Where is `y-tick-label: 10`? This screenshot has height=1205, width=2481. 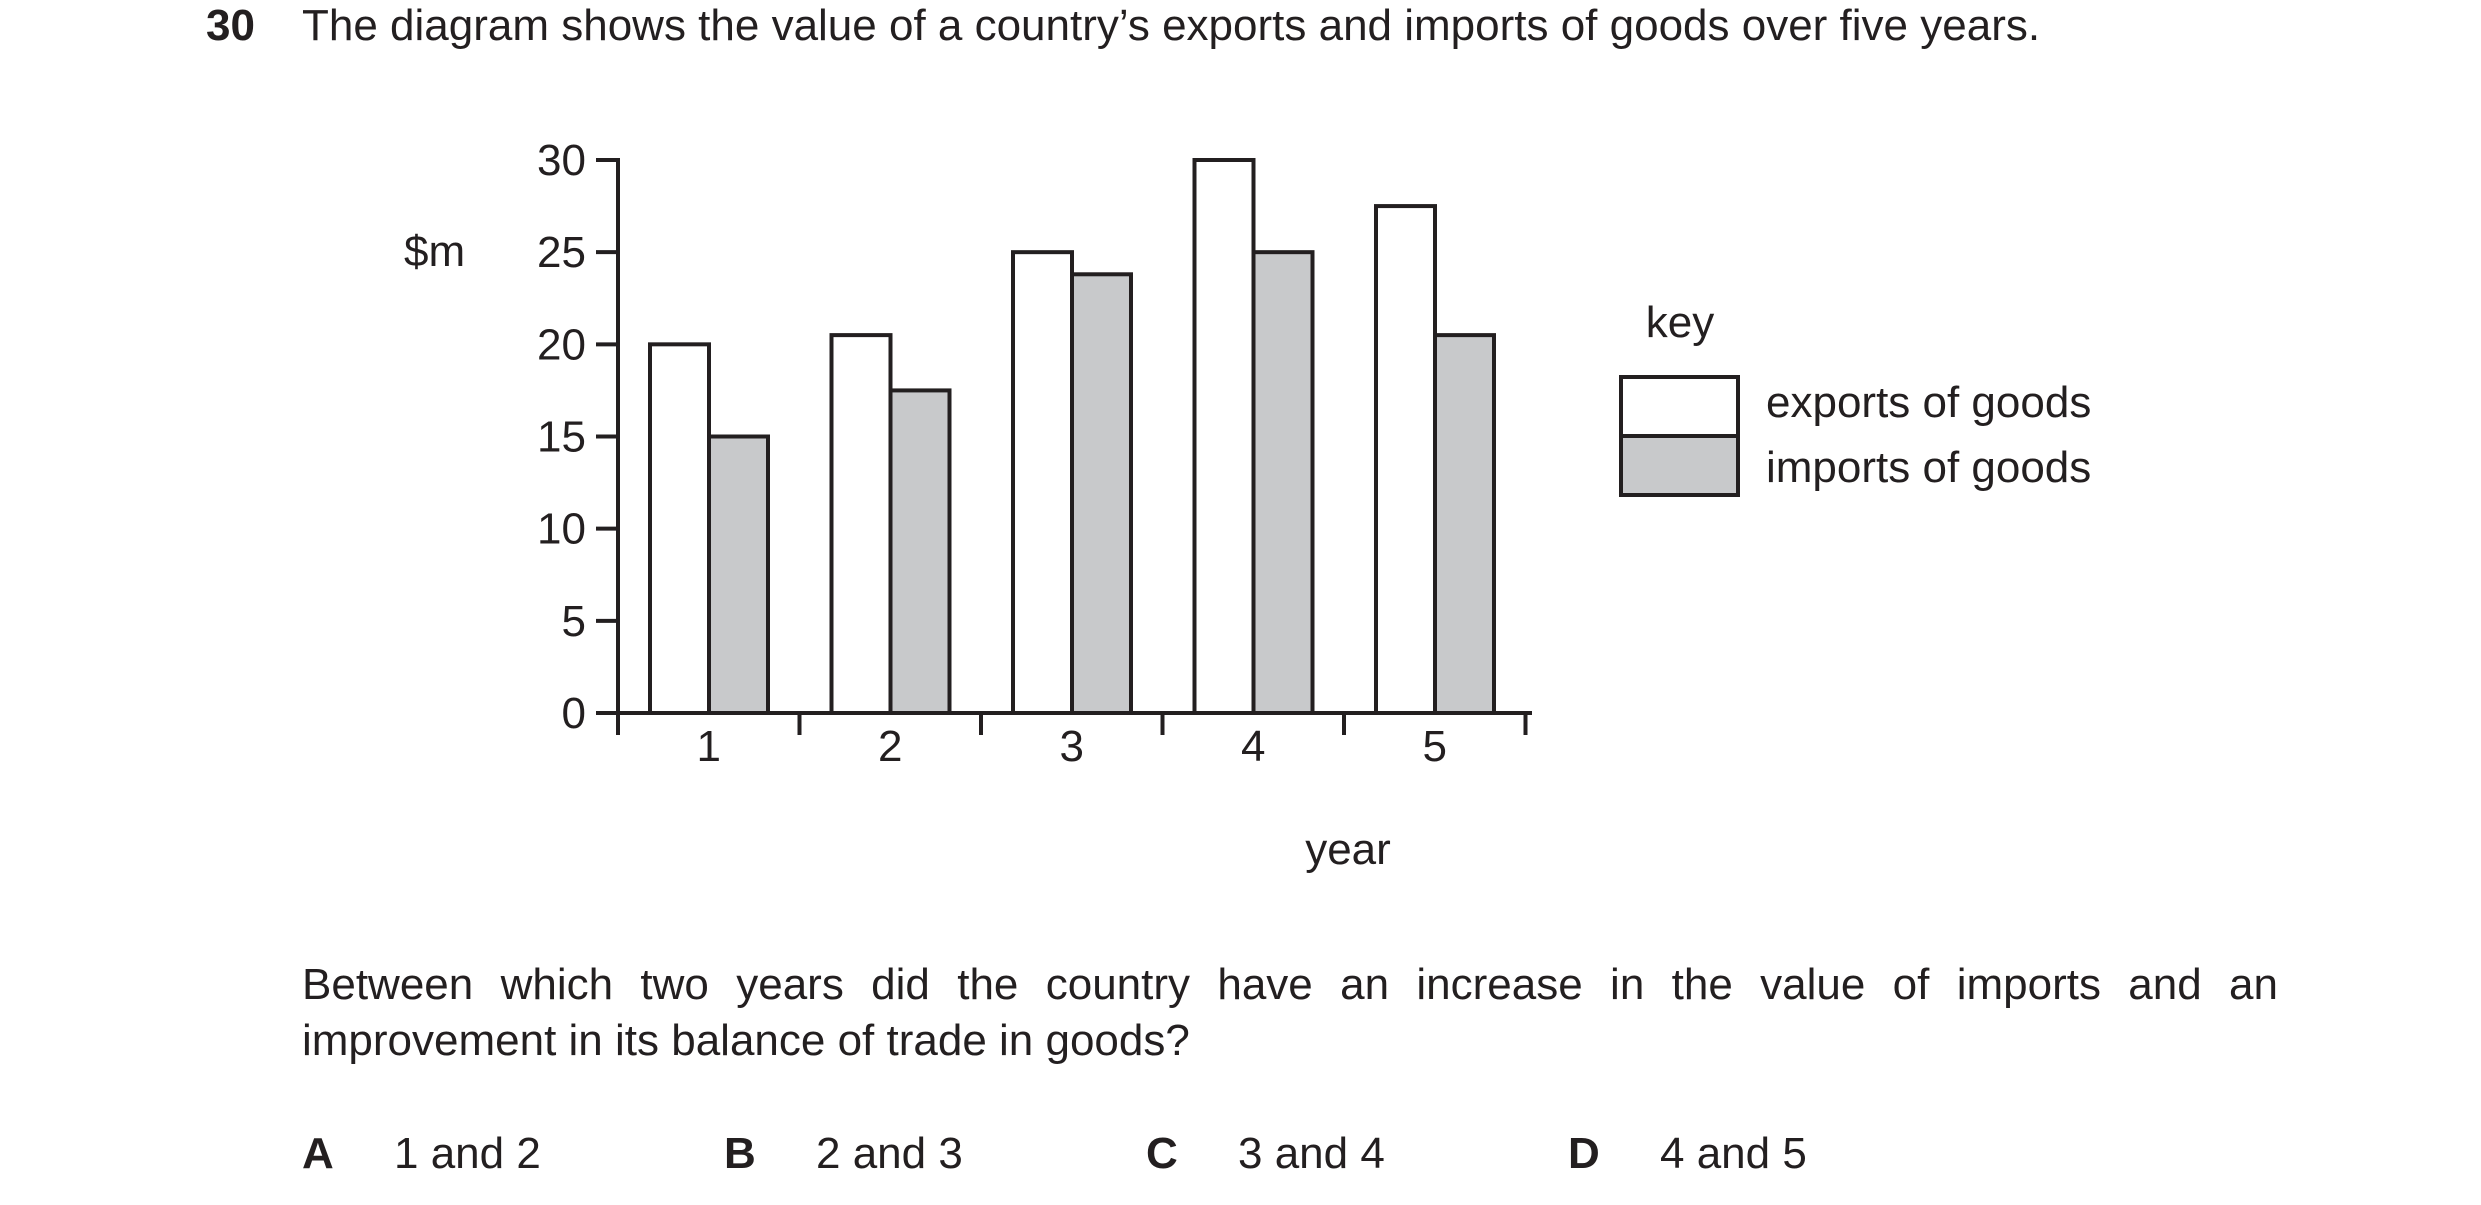 y-tick-label: 10 is located at coordinates (561, 529).